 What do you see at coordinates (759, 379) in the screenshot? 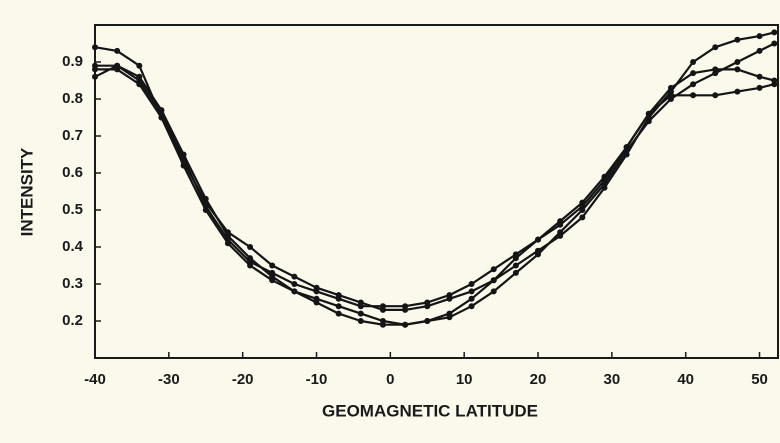
I see `x-tick-label: 50` at bounding box center [759, 379].